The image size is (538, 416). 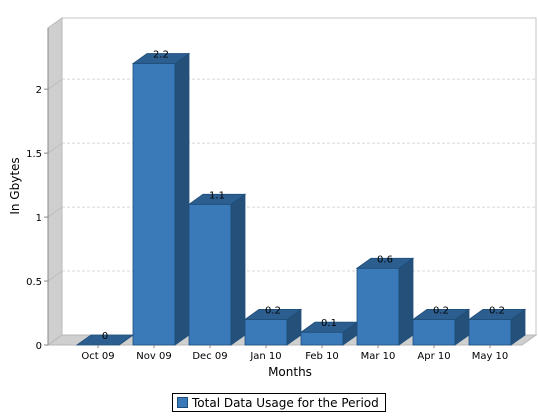 I want to click on y-tick-label: 0.5, so click(x=34, y=282).